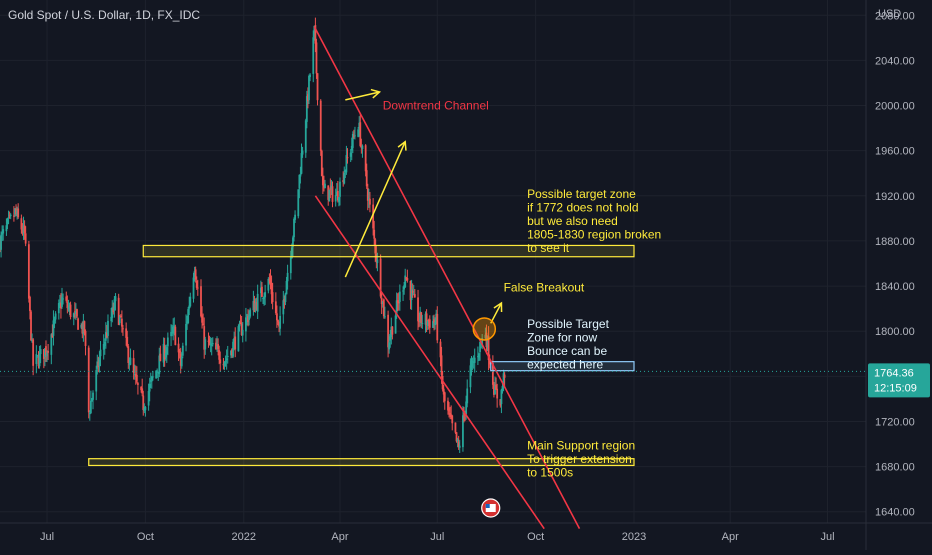 The height and width of the screenshot is (555, 932). Describe the element at coordinates (895, 422) in the screenshot. I see `y-tick-label: 1720.00` at that location.